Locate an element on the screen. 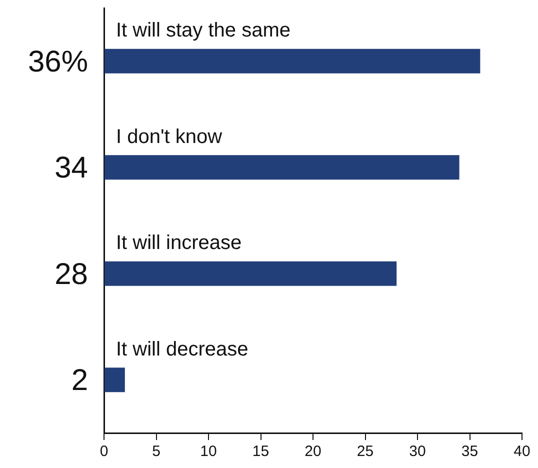 The image size is (538, 468). x-tick-label: 5 is located at coordinates (156, 451).